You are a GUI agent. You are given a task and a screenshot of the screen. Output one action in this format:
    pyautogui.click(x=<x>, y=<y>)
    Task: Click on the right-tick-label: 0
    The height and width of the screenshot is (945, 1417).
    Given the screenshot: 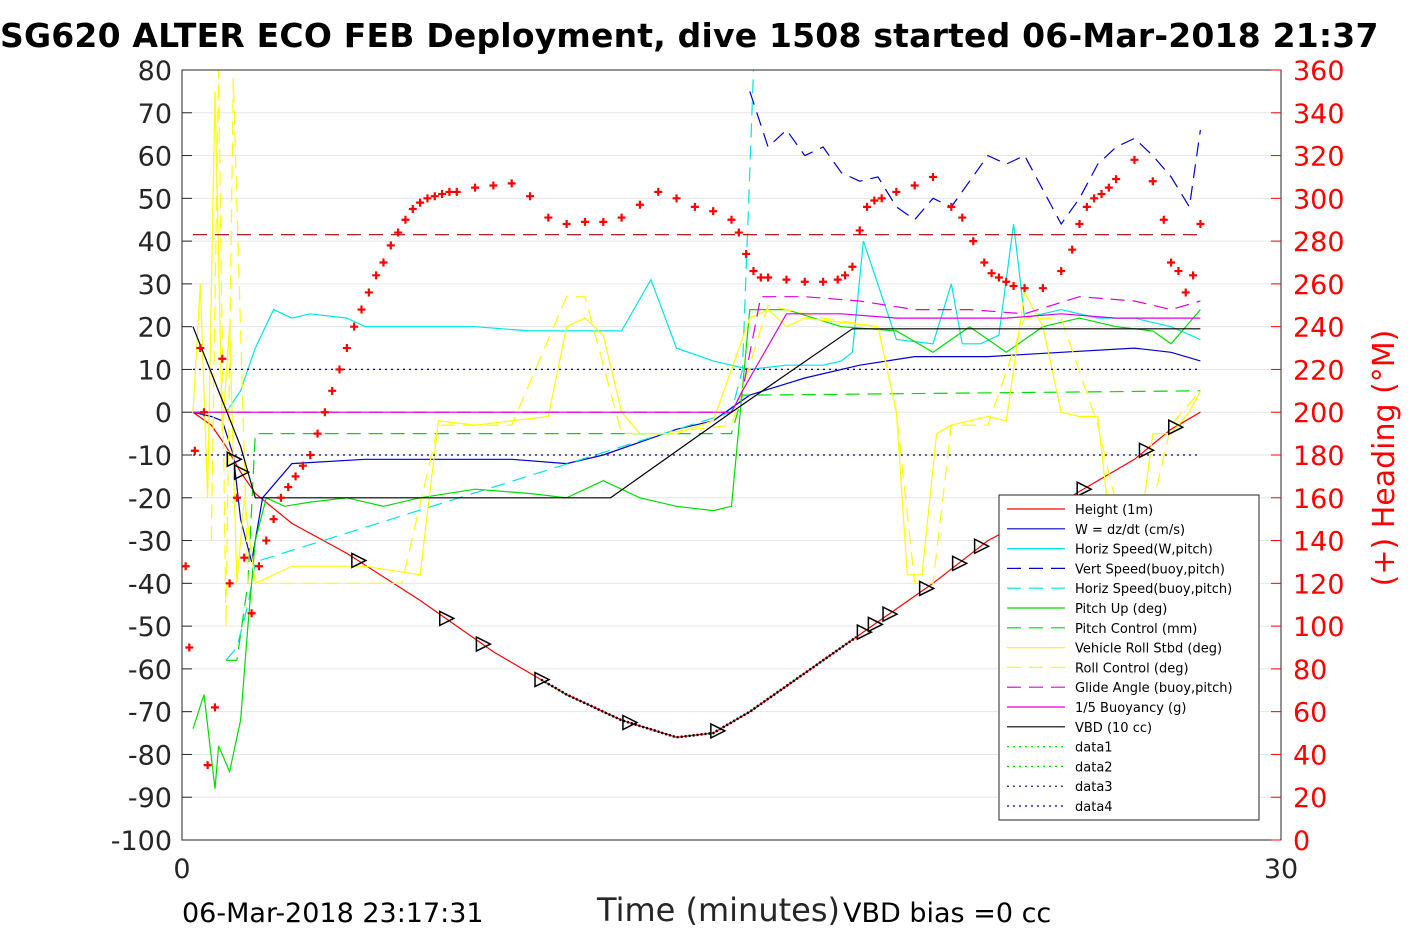 What is the action you would take?
    pyautogui.click(x=1301, y=841)
    